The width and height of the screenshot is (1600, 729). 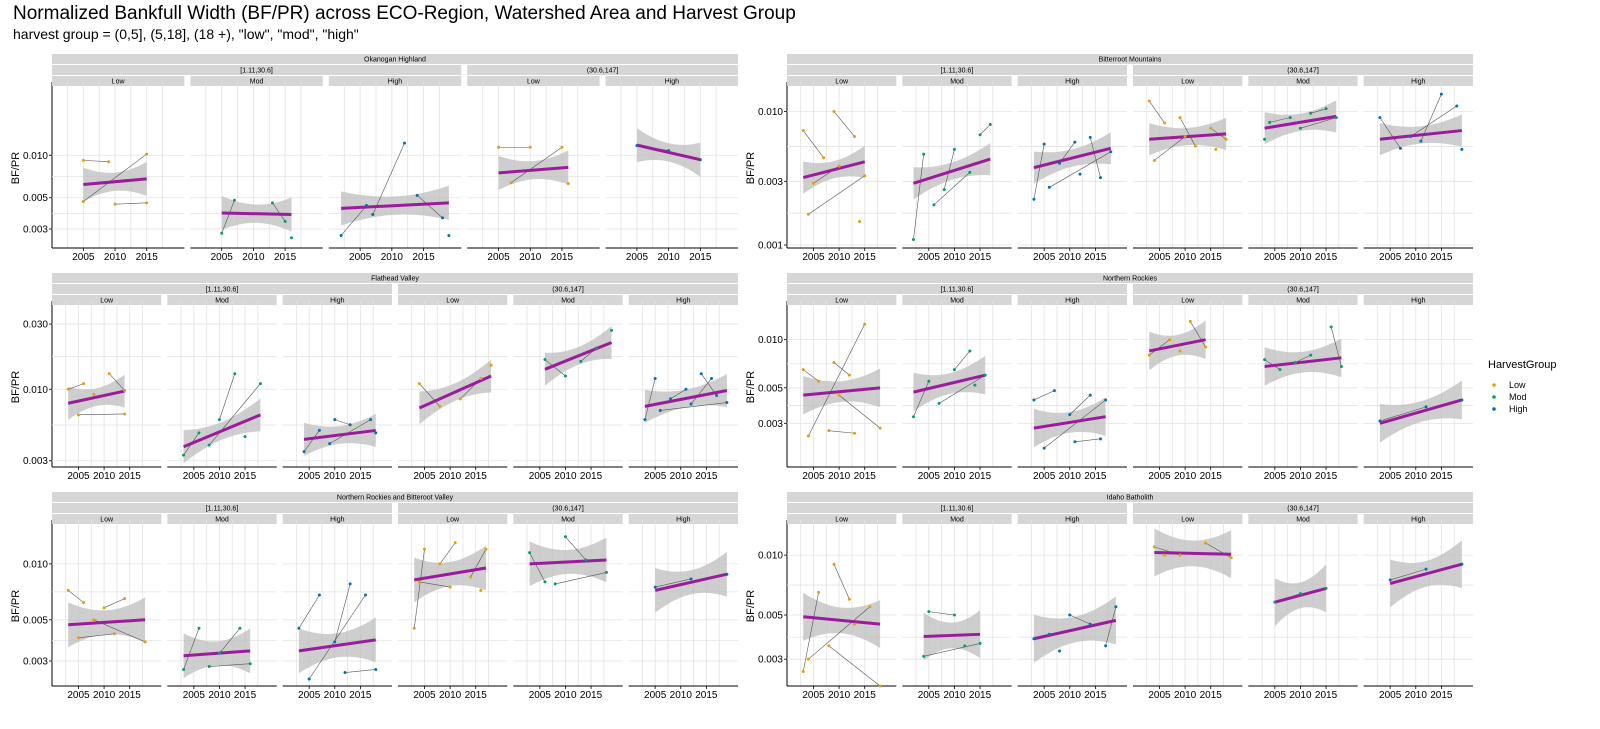 What do you see at coordinates (395, 60) in the screenshot?
I see `region-label: Okanogan Highland` at bounding box center [395, 60].